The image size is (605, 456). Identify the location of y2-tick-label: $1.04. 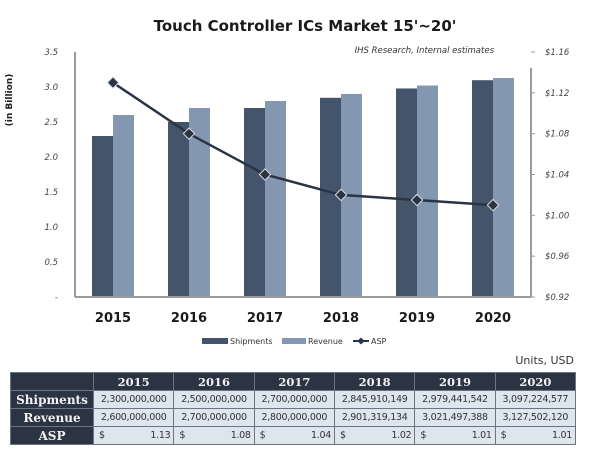
(557, 176).